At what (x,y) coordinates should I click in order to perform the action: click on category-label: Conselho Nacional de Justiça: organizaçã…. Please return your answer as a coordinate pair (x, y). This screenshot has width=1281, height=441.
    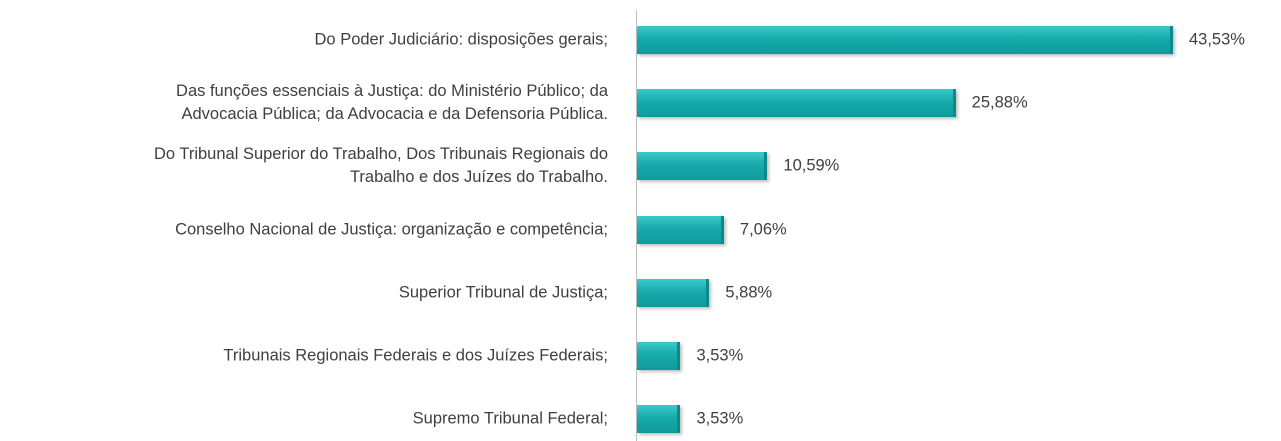
    Looking at the image, I should click on (391, 229).